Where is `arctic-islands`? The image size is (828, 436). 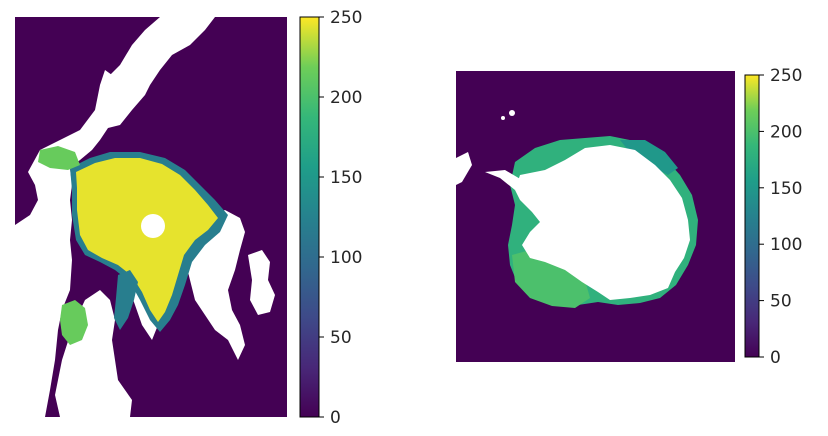 arctic-islands is located at coordinates (33, 370).